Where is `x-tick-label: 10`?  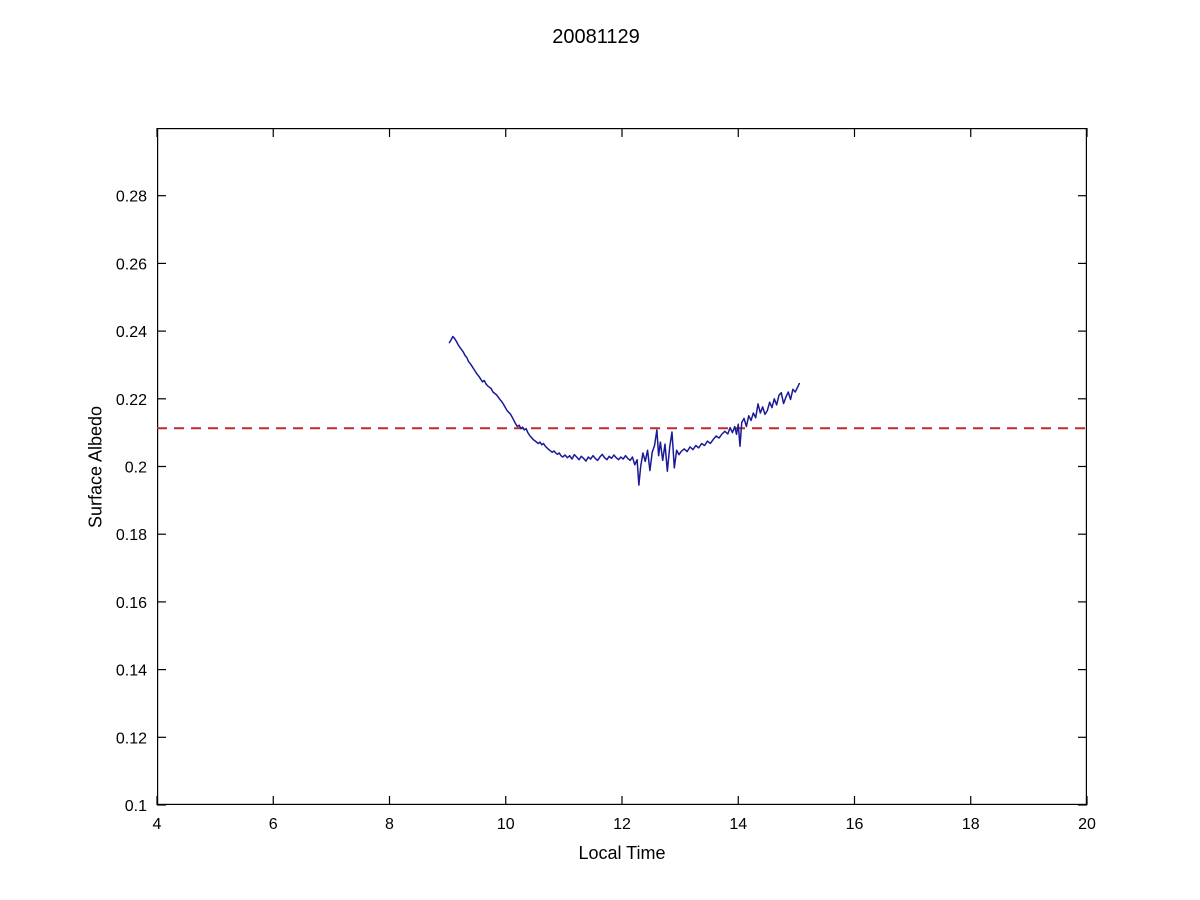 x-tick-label: 10 is located at coordinates (506, 824).